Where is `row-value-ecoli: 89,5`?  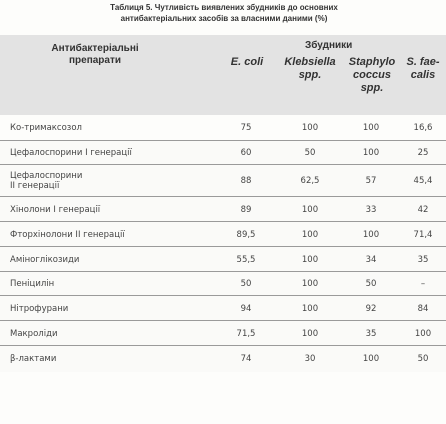 row-value-ecoli: 89,5 is located at coordinates (246, 234).